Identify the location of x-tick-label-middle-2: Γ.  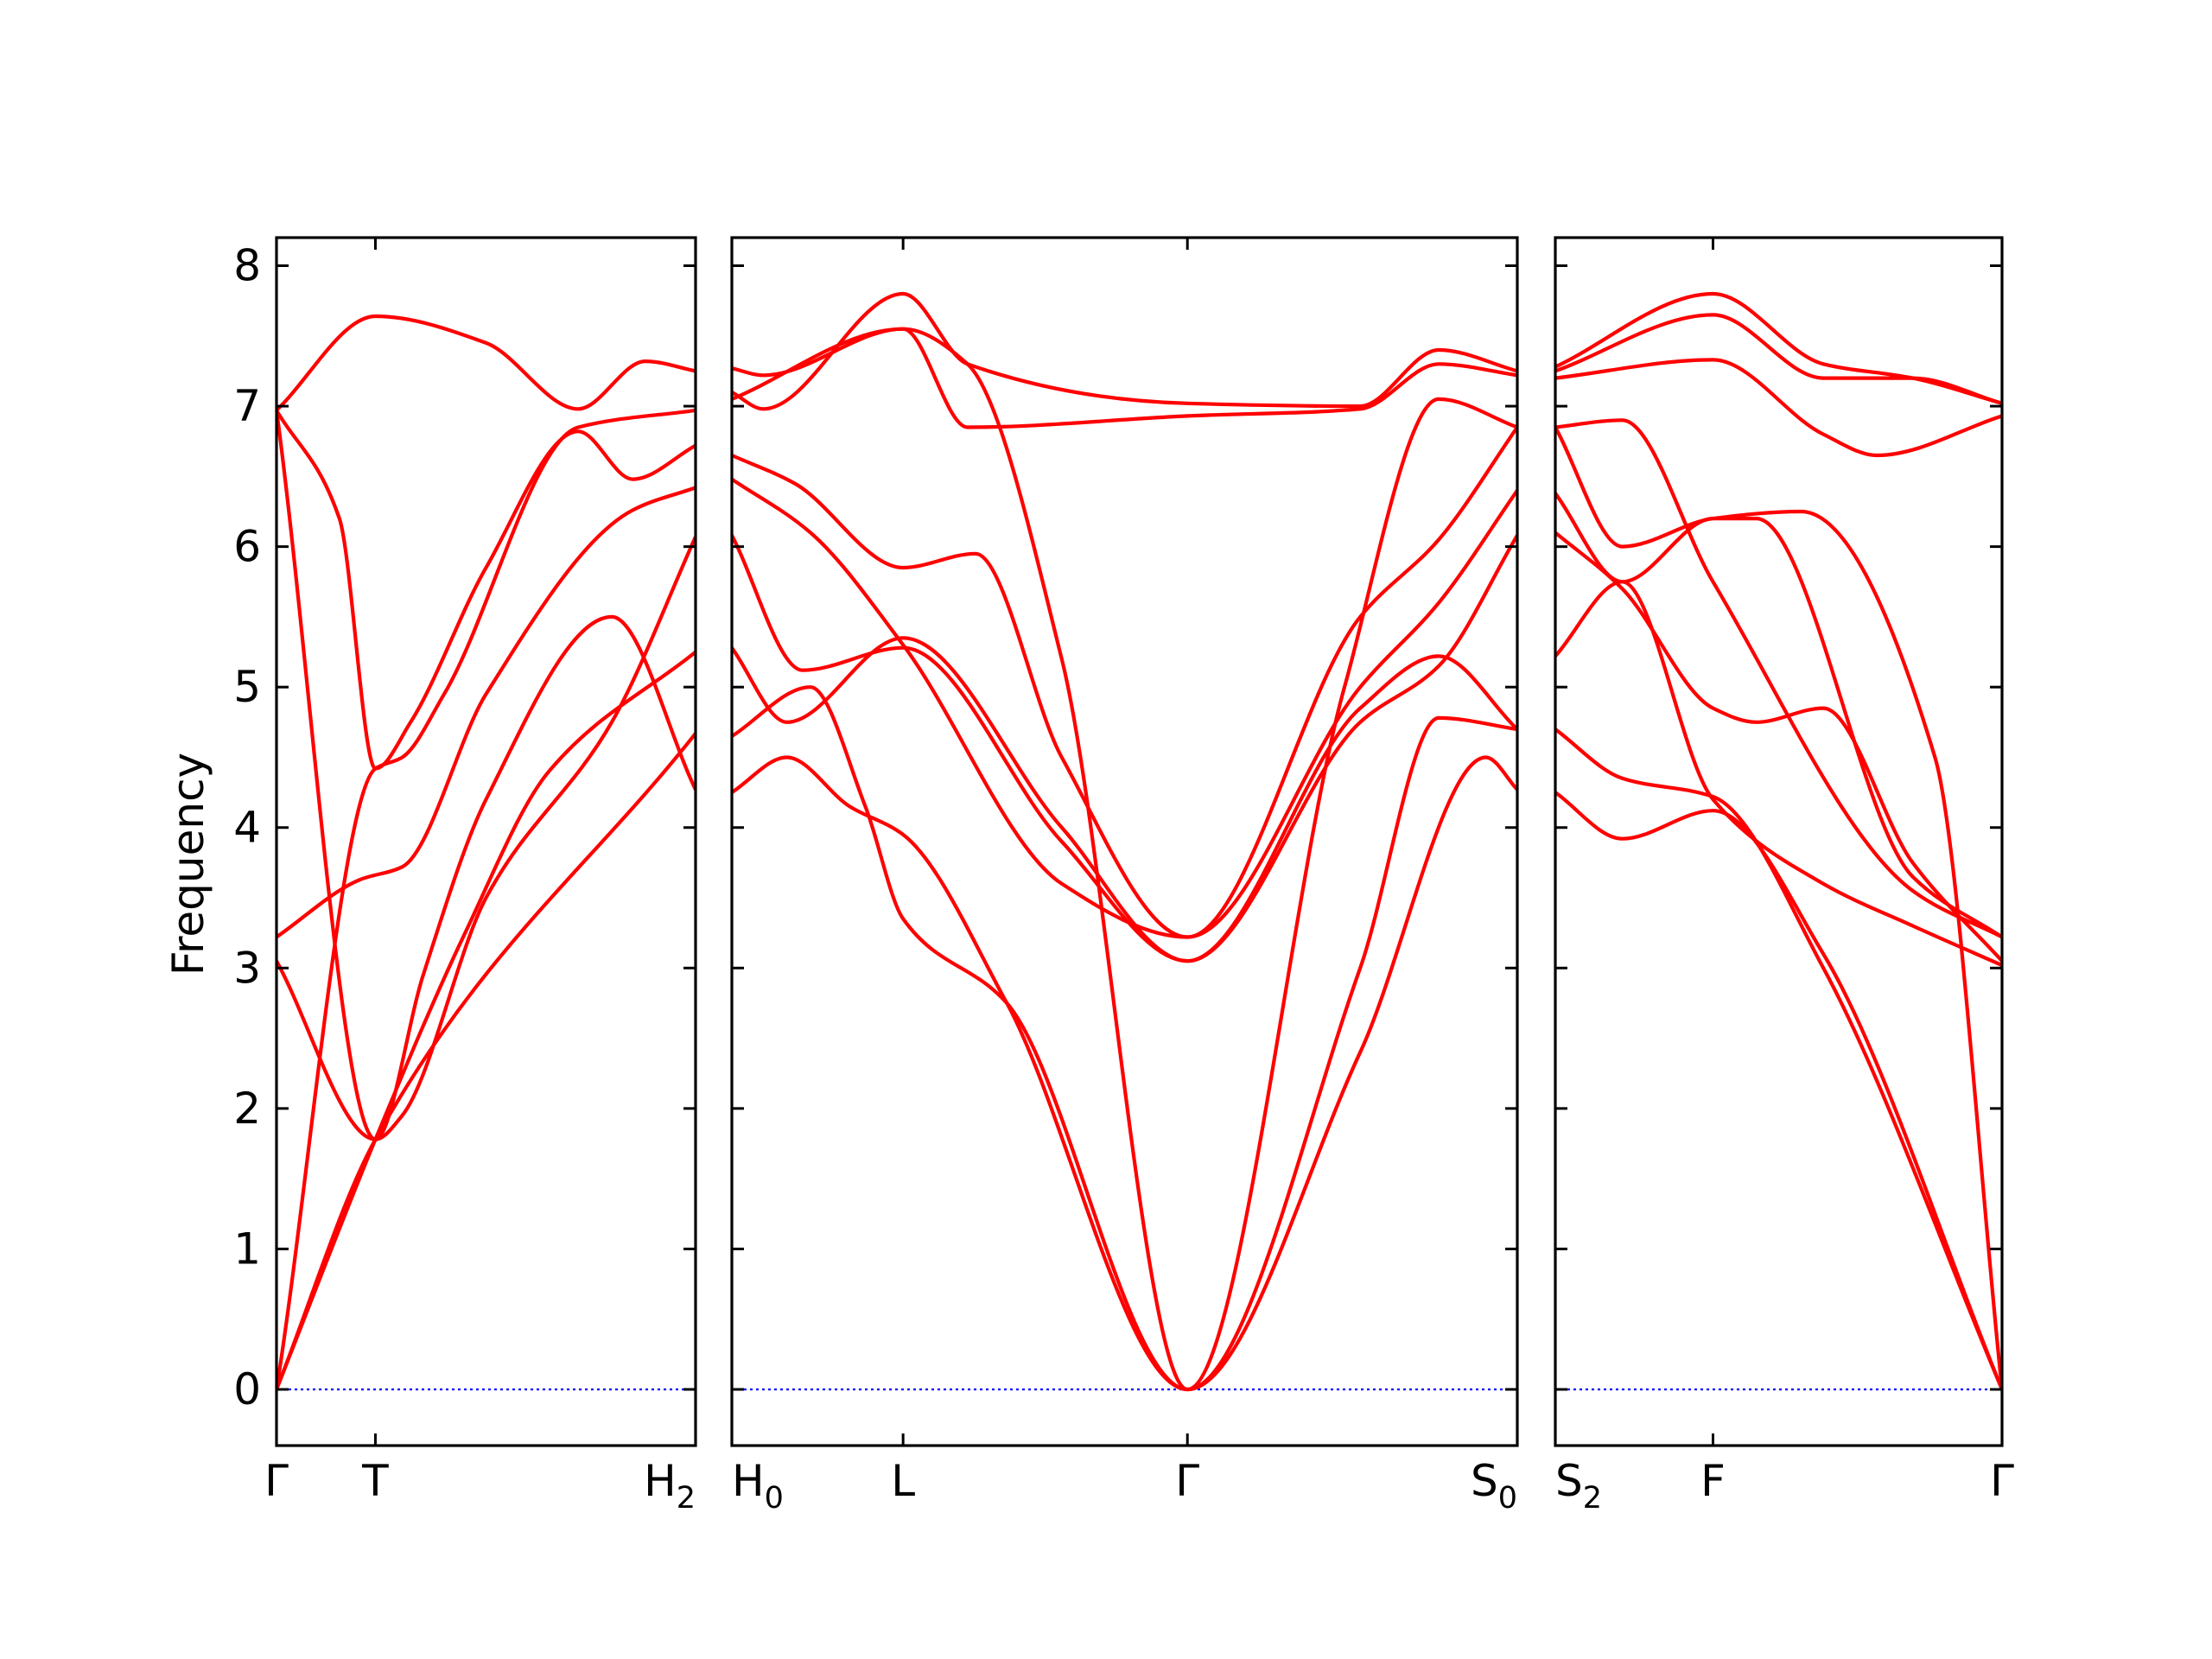
(1187, 1481).